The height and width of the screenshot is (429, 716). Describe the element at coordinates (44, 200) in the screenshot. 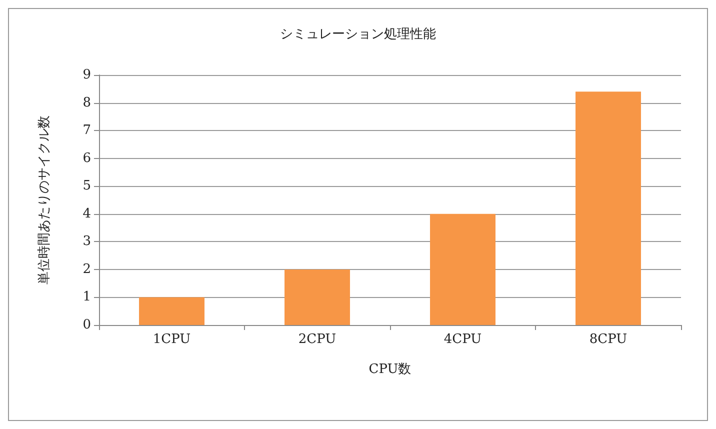

I see `y-axis-title: 単位時間あたりのサイクル数` at that location.